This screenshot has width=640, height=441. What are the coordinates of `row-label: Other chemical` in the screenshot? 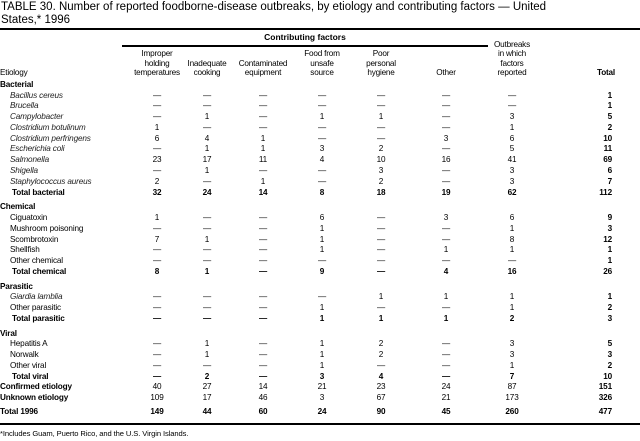 It's located at (36, 261).